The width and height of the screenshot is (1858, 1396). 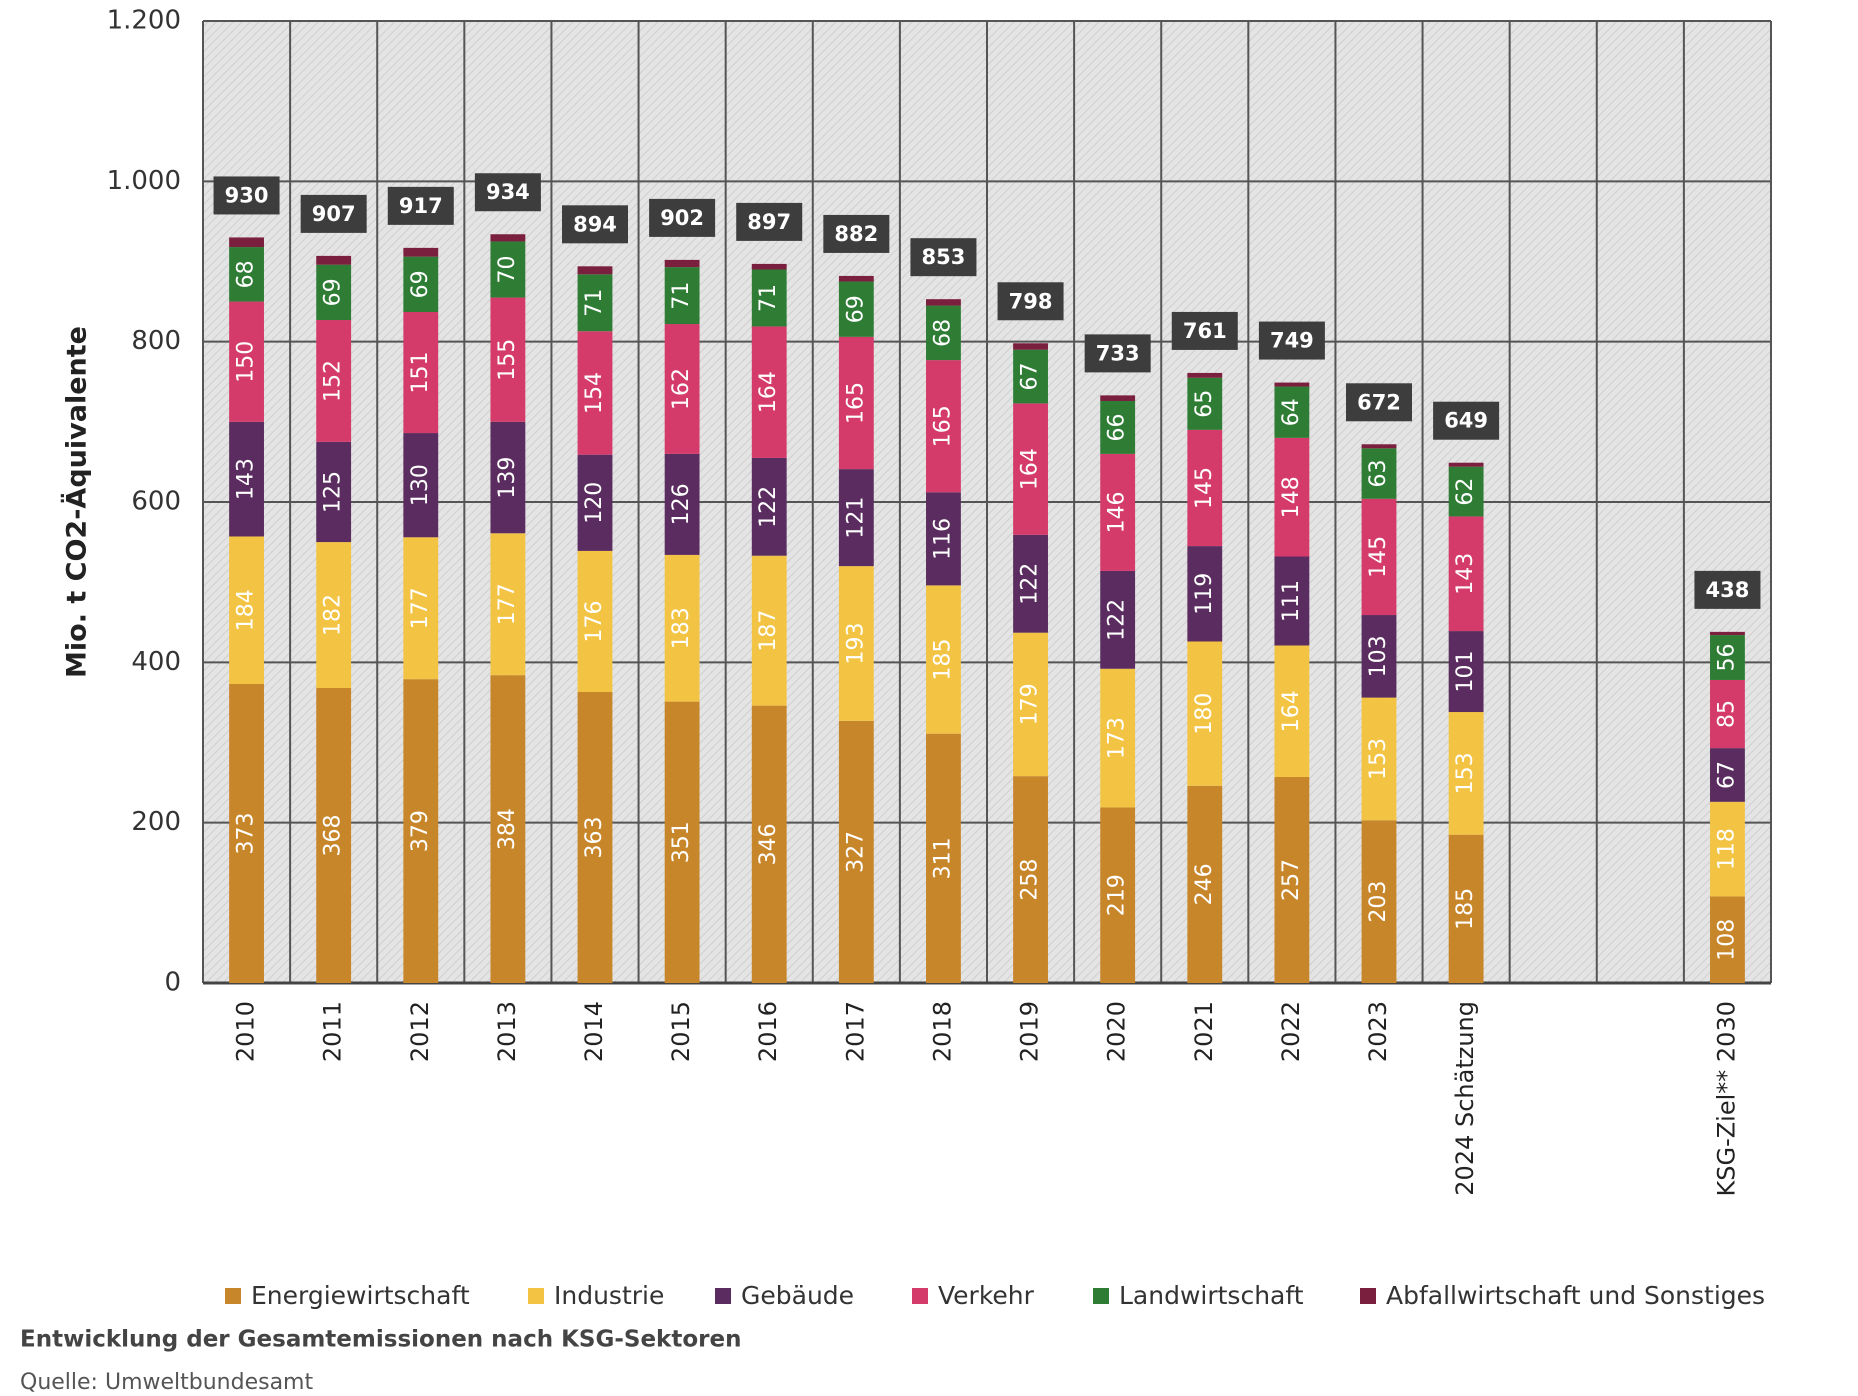 I want to click on segment-label: 246, so click(x=1204, y=884).